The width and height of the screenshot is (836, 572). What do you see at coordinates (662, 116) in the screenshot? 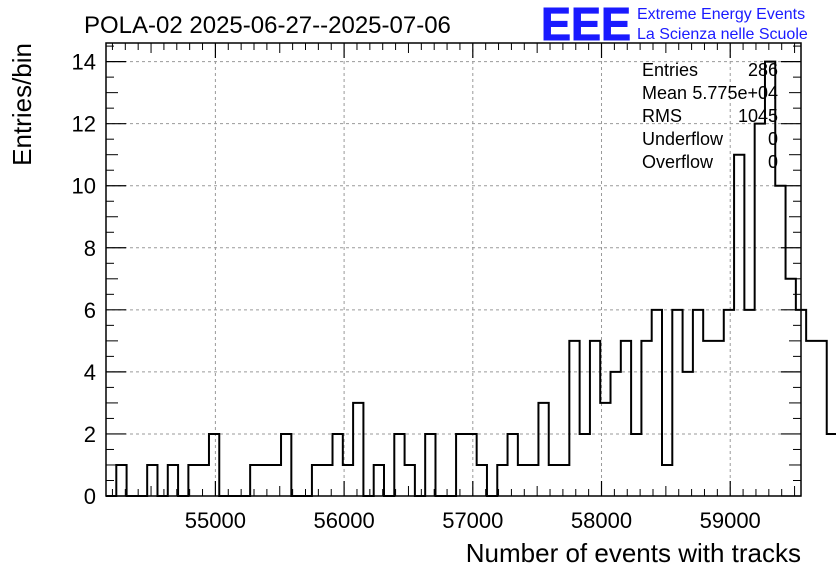
I see `stats-rms-label: RMS` at bounding box center [662, 116].